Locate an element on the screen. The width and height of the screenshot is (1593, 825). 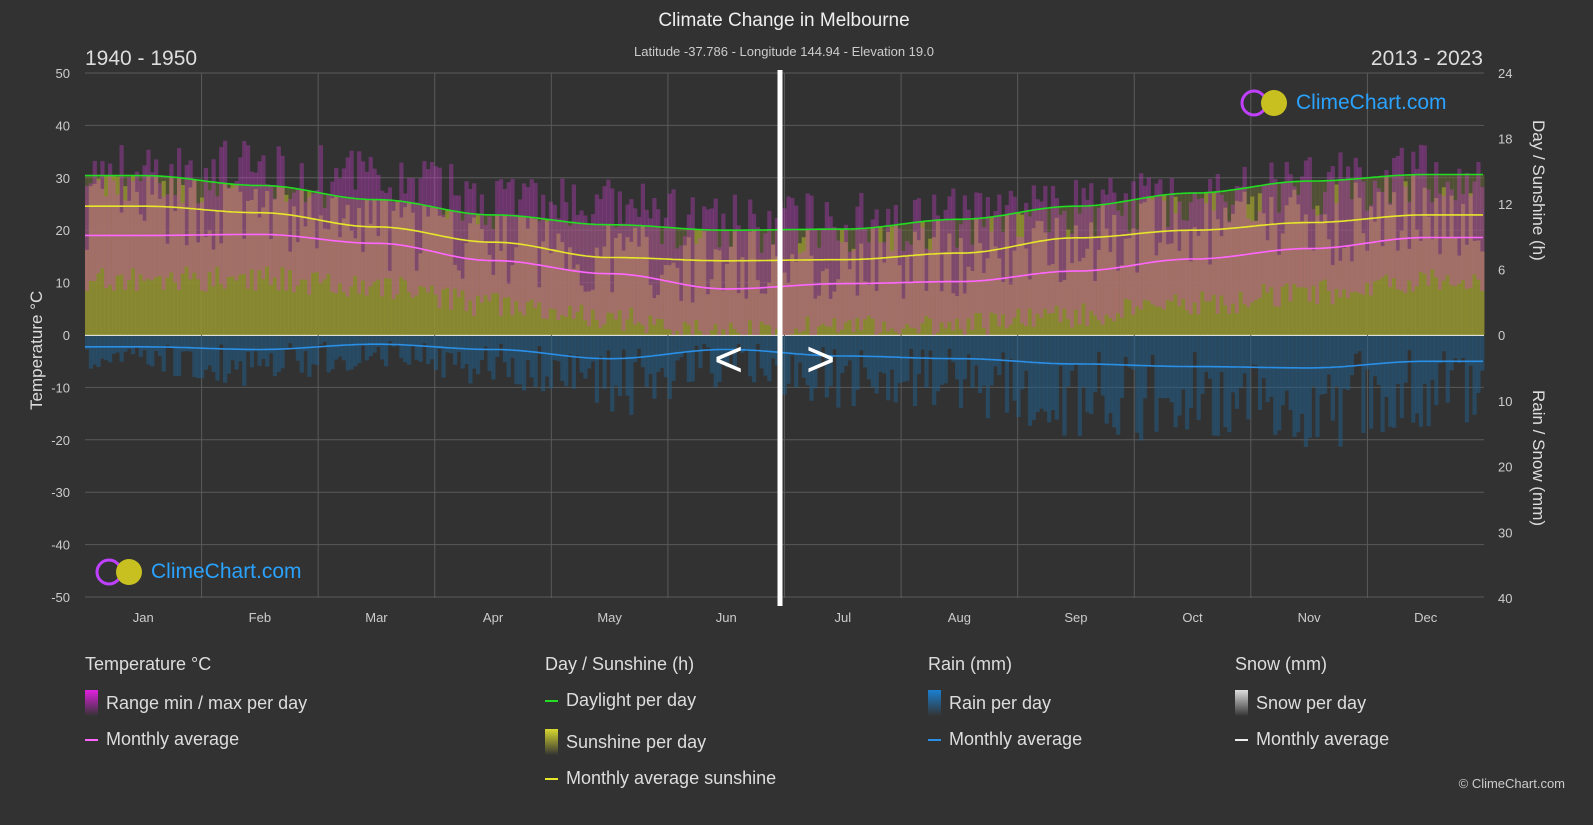
legend-item: Monthly average sunshine is located at coordinates (660, 778).